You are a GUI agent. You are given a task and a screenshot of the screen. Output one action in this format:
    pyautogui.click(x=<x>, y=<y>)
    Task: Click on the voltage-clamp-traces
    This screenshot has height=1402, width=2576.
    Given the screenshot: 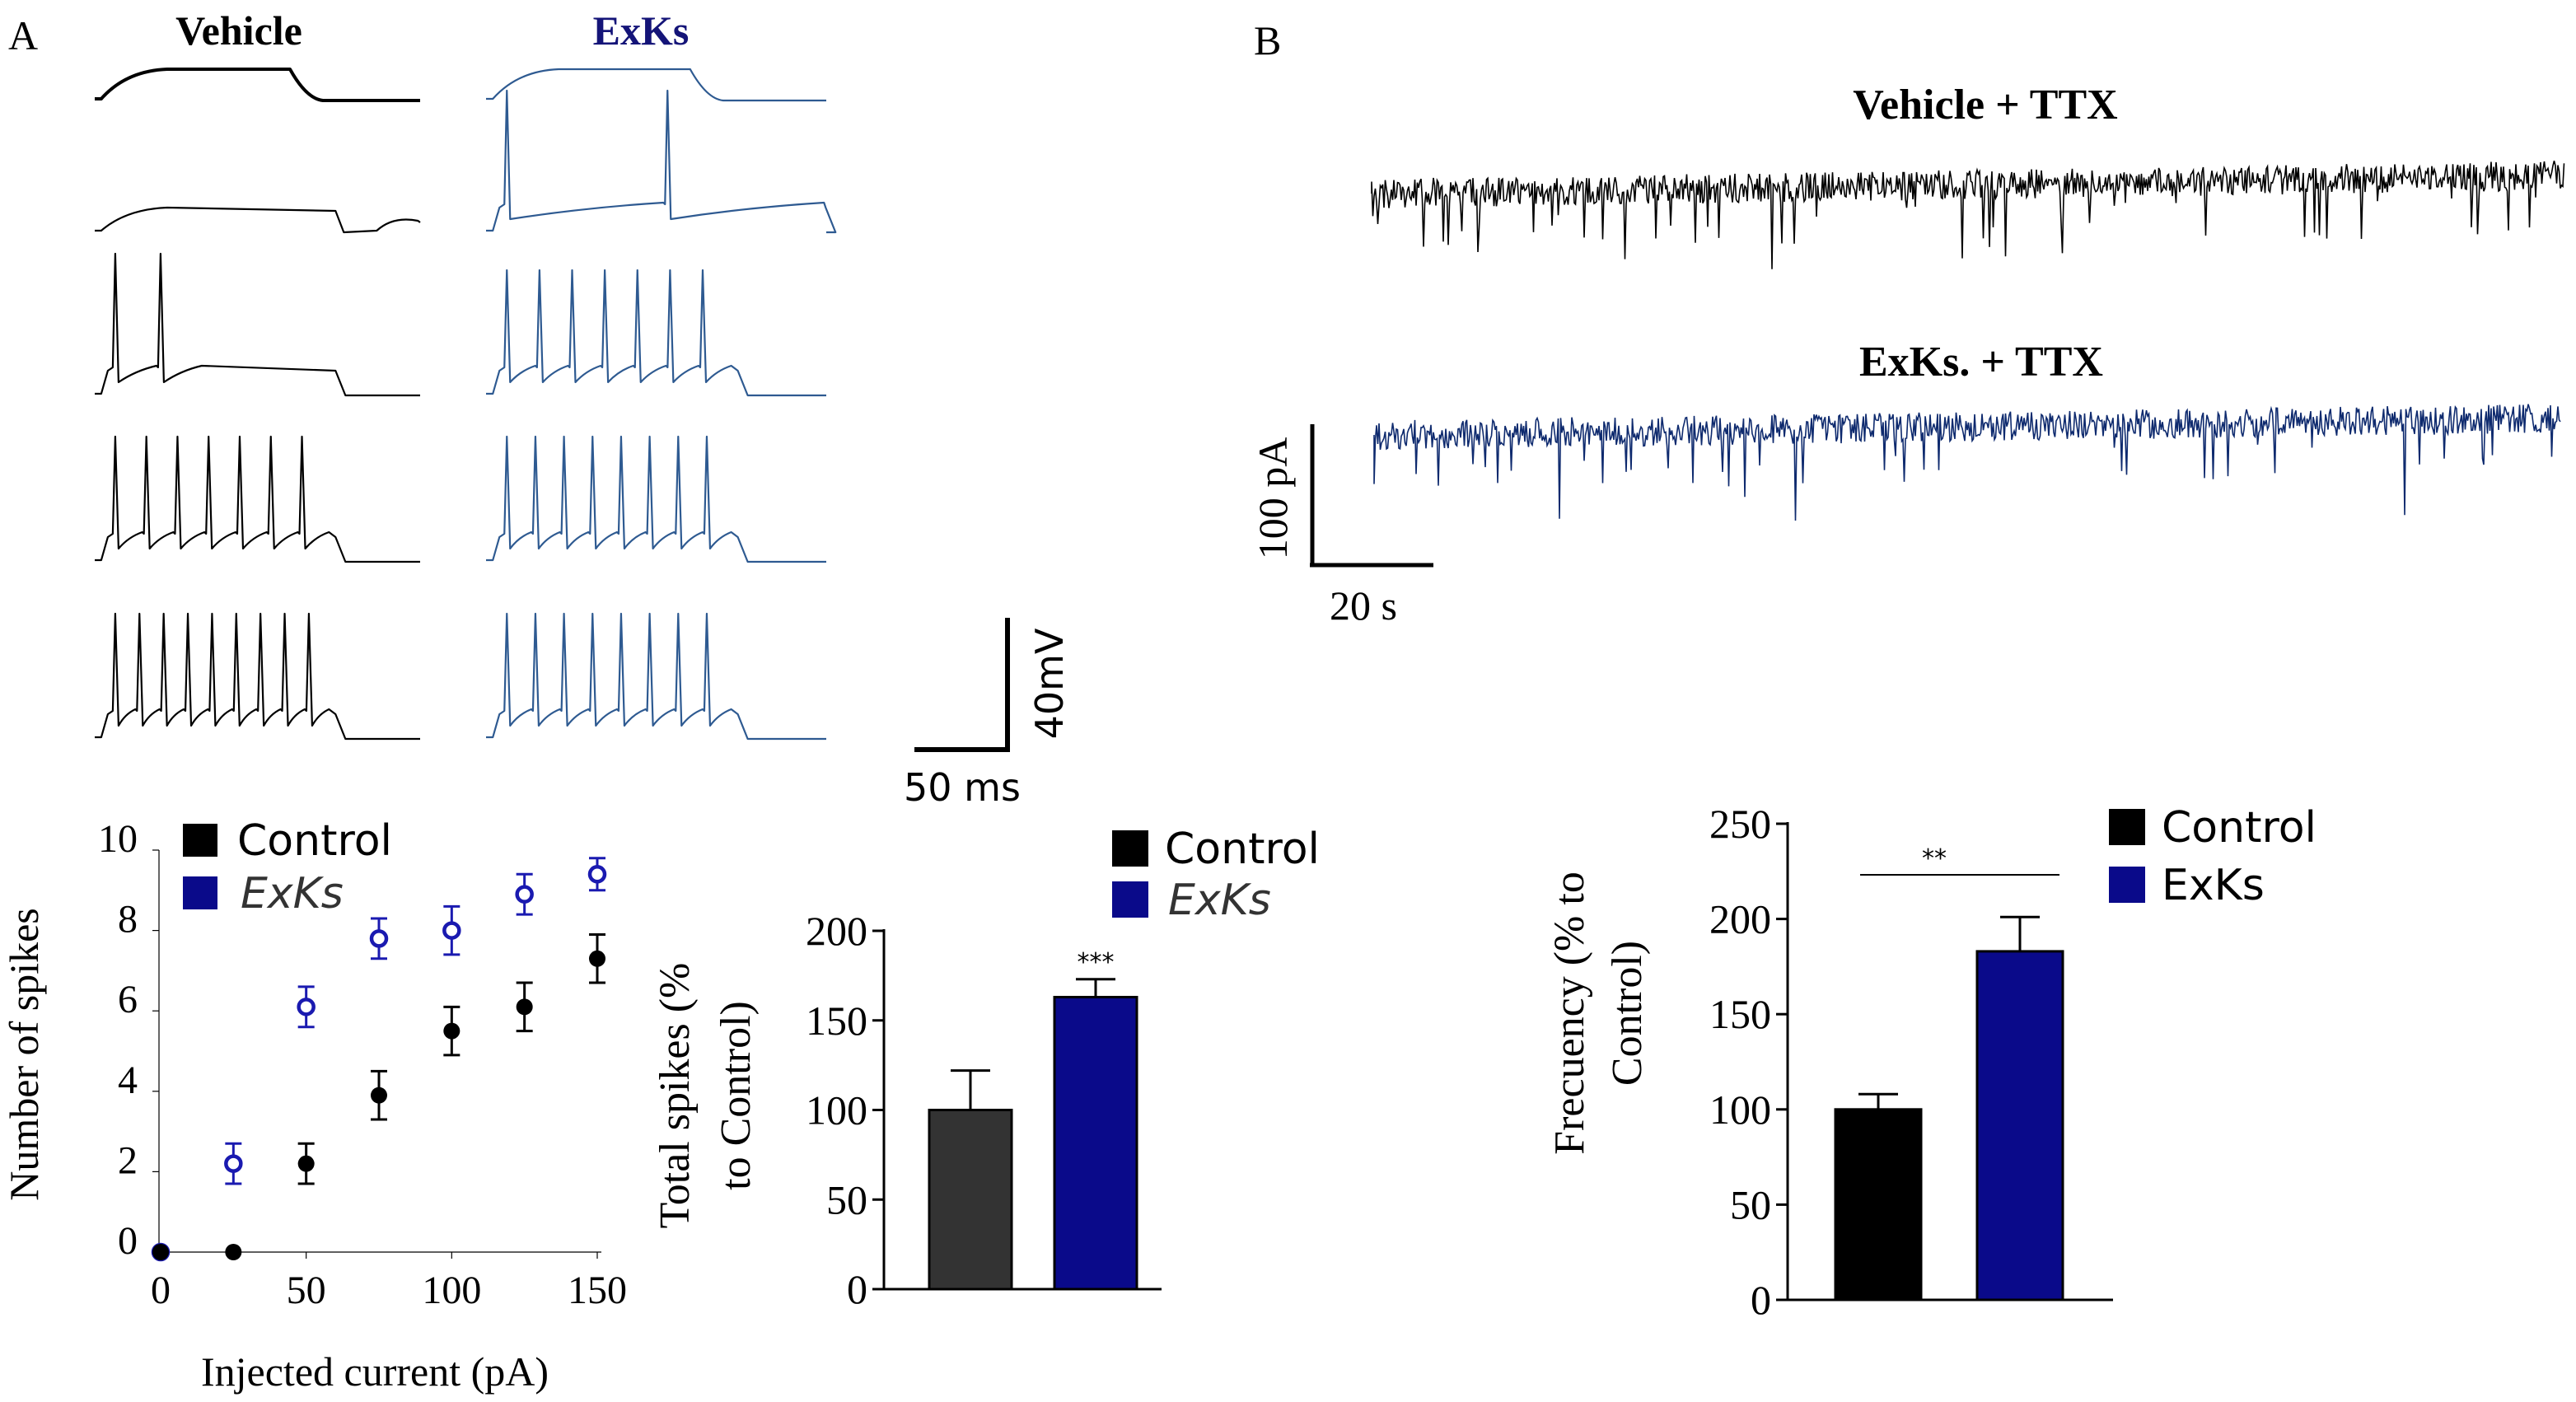 What is the action you would take?
    pyautogui.click(x=1968, y=341)
    